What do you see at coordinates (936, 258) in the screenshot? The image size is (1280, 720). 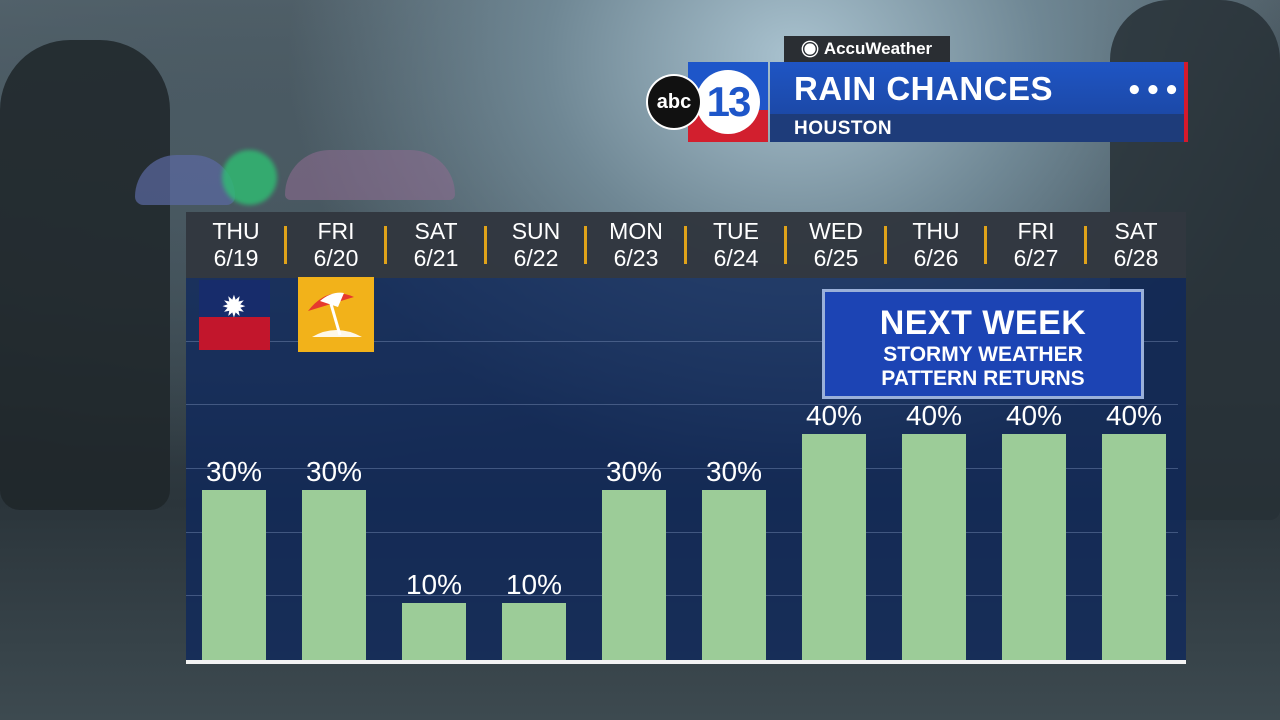 I see `day-date-label: 6/26` at bounding box center [936, 258].